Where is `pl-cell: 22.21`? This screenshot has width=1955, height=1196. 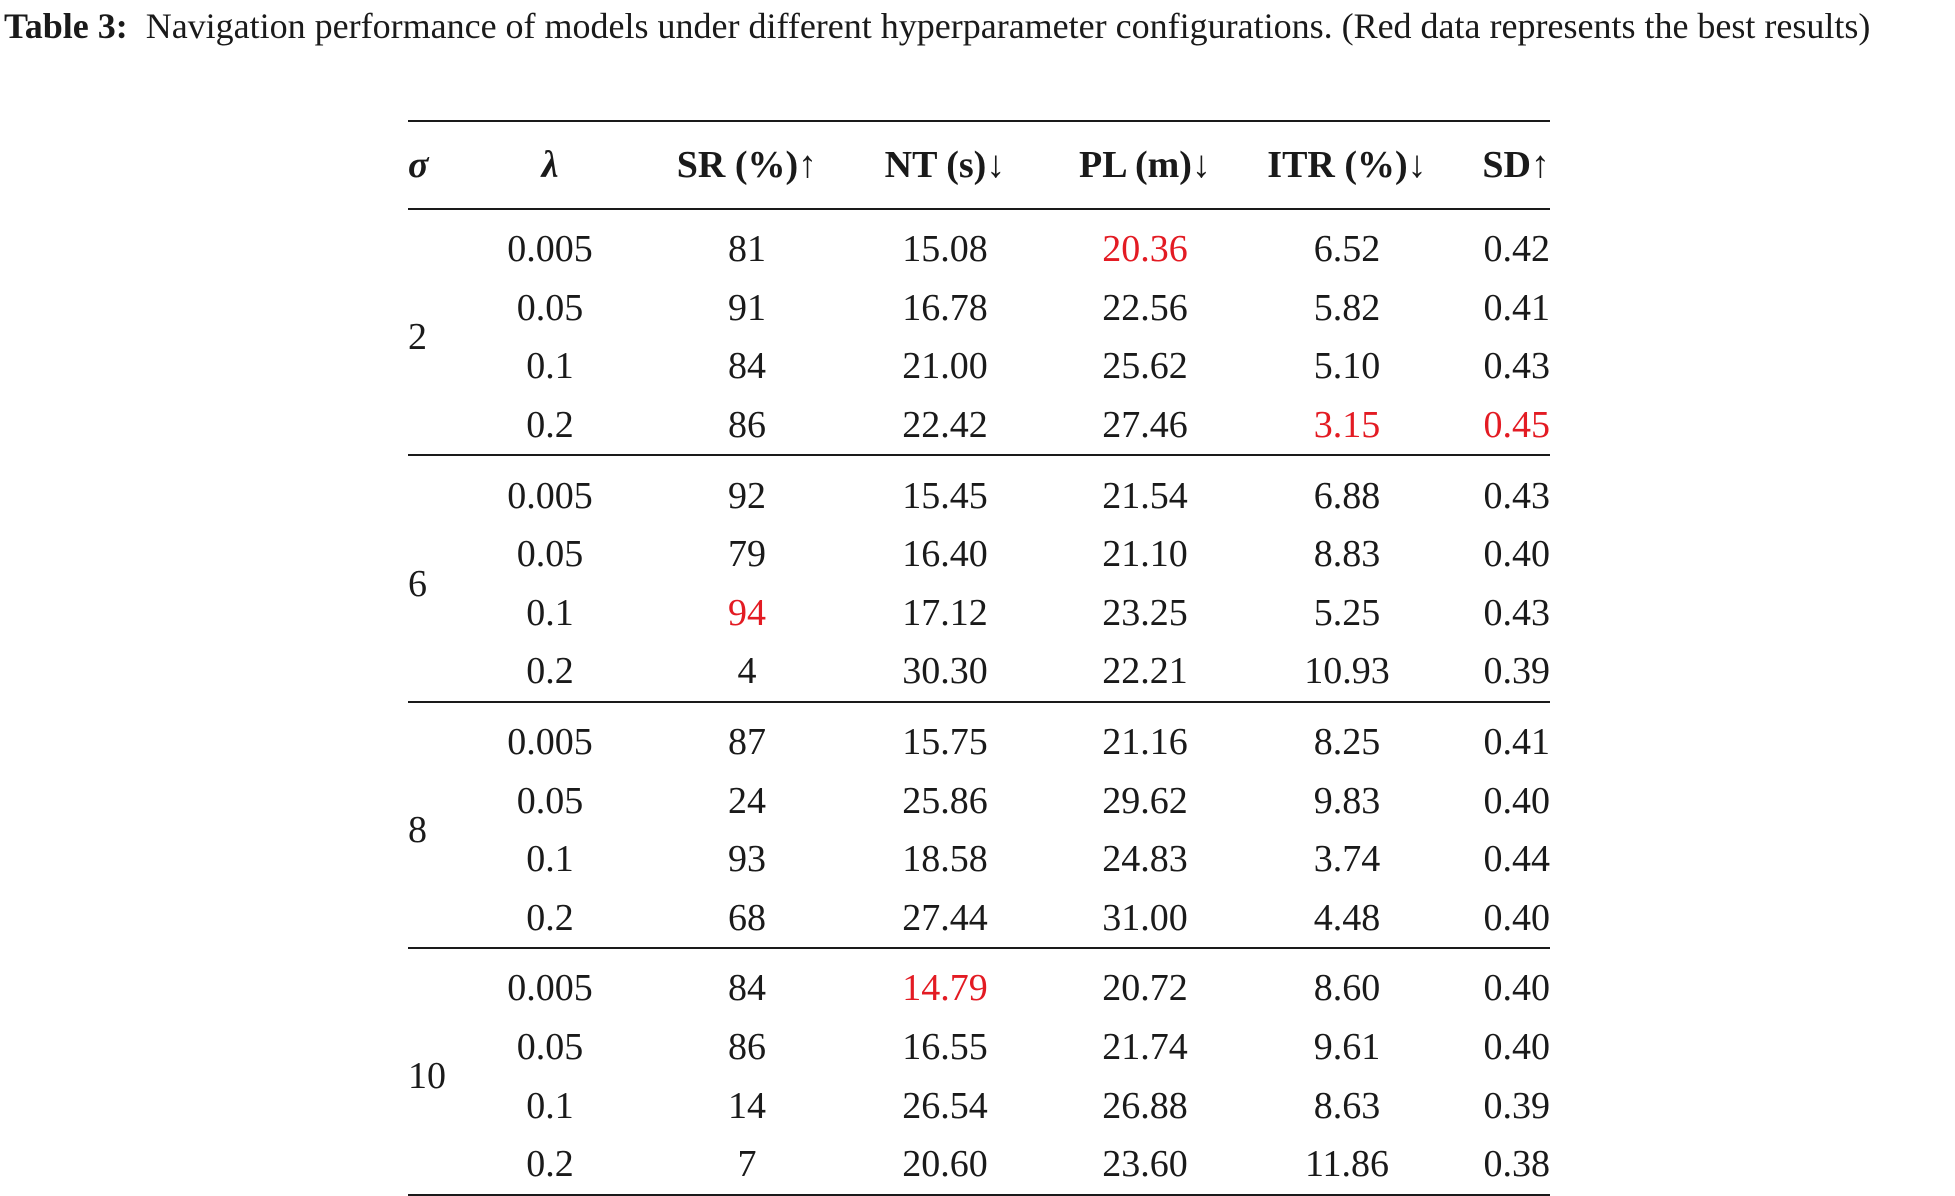 pl-cell: 22.21 is located at coordinates (1145, 671).